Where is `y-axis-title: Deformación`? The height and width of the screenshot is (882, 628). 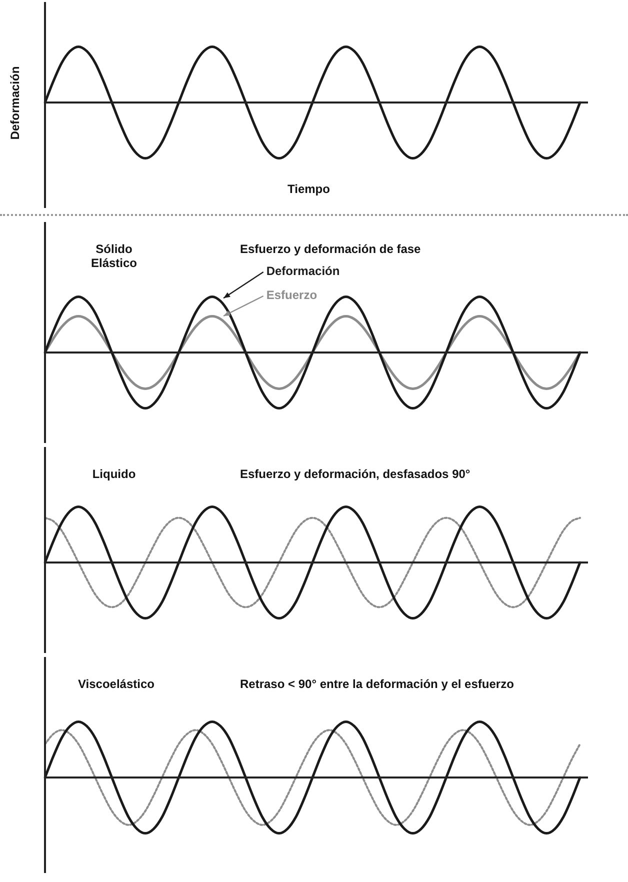
y-axis-title: Deformación is located at coordinates (15, 103).